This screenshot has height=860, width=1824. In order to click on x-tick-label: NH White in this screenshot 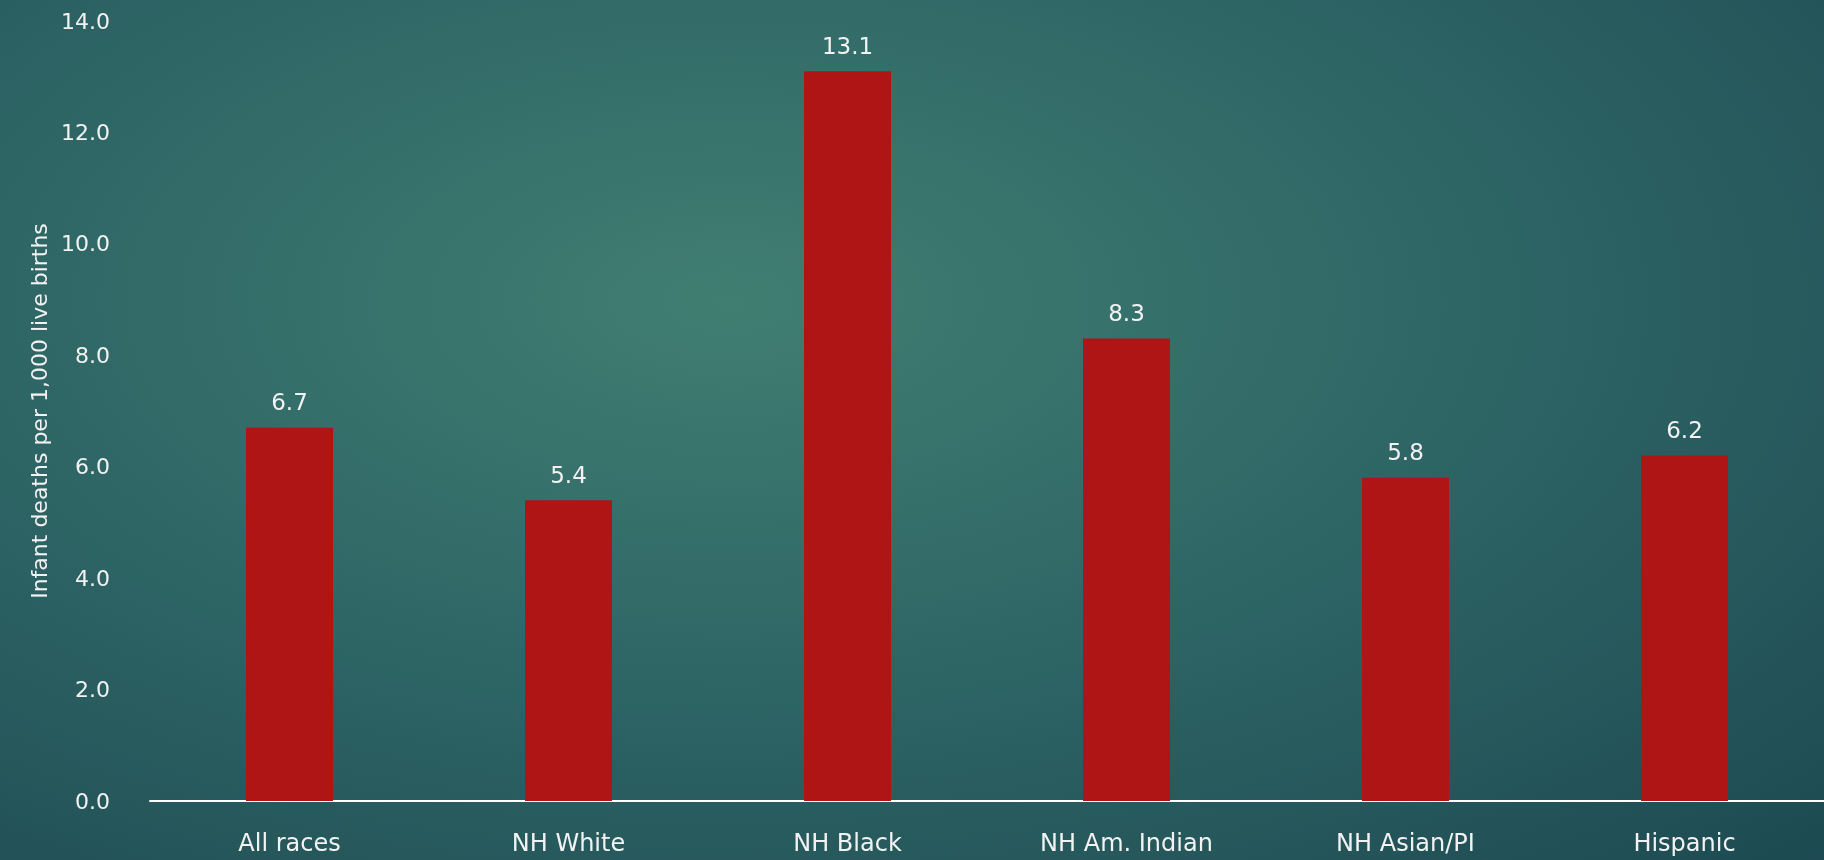, I will do `click(568, 843)`.